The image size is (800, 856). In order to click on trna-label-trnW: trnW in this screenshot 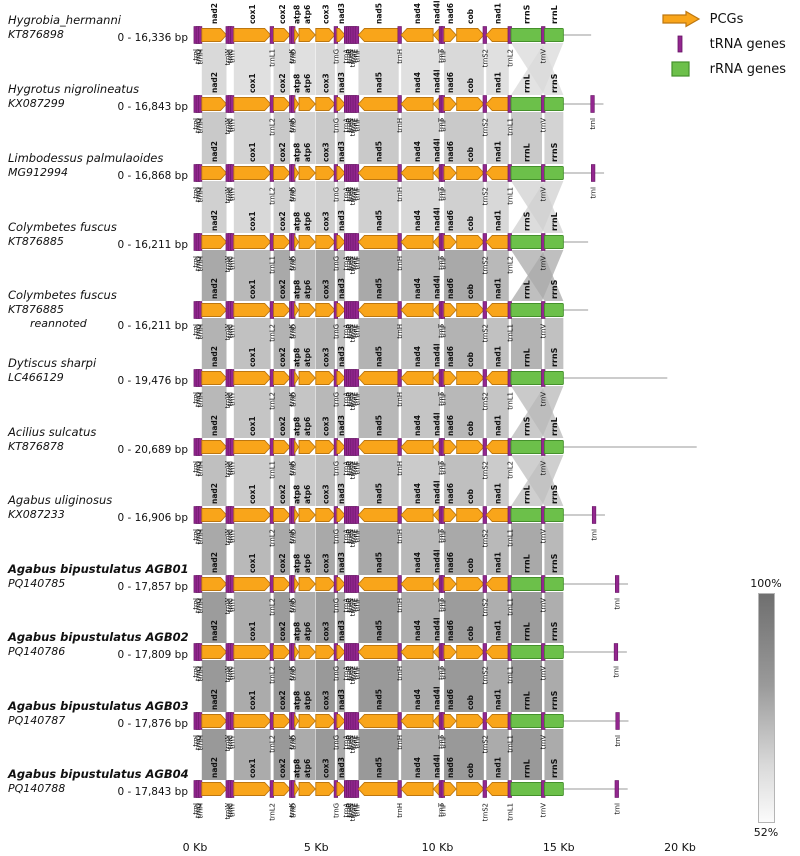, I will do `click(228, 400)`.